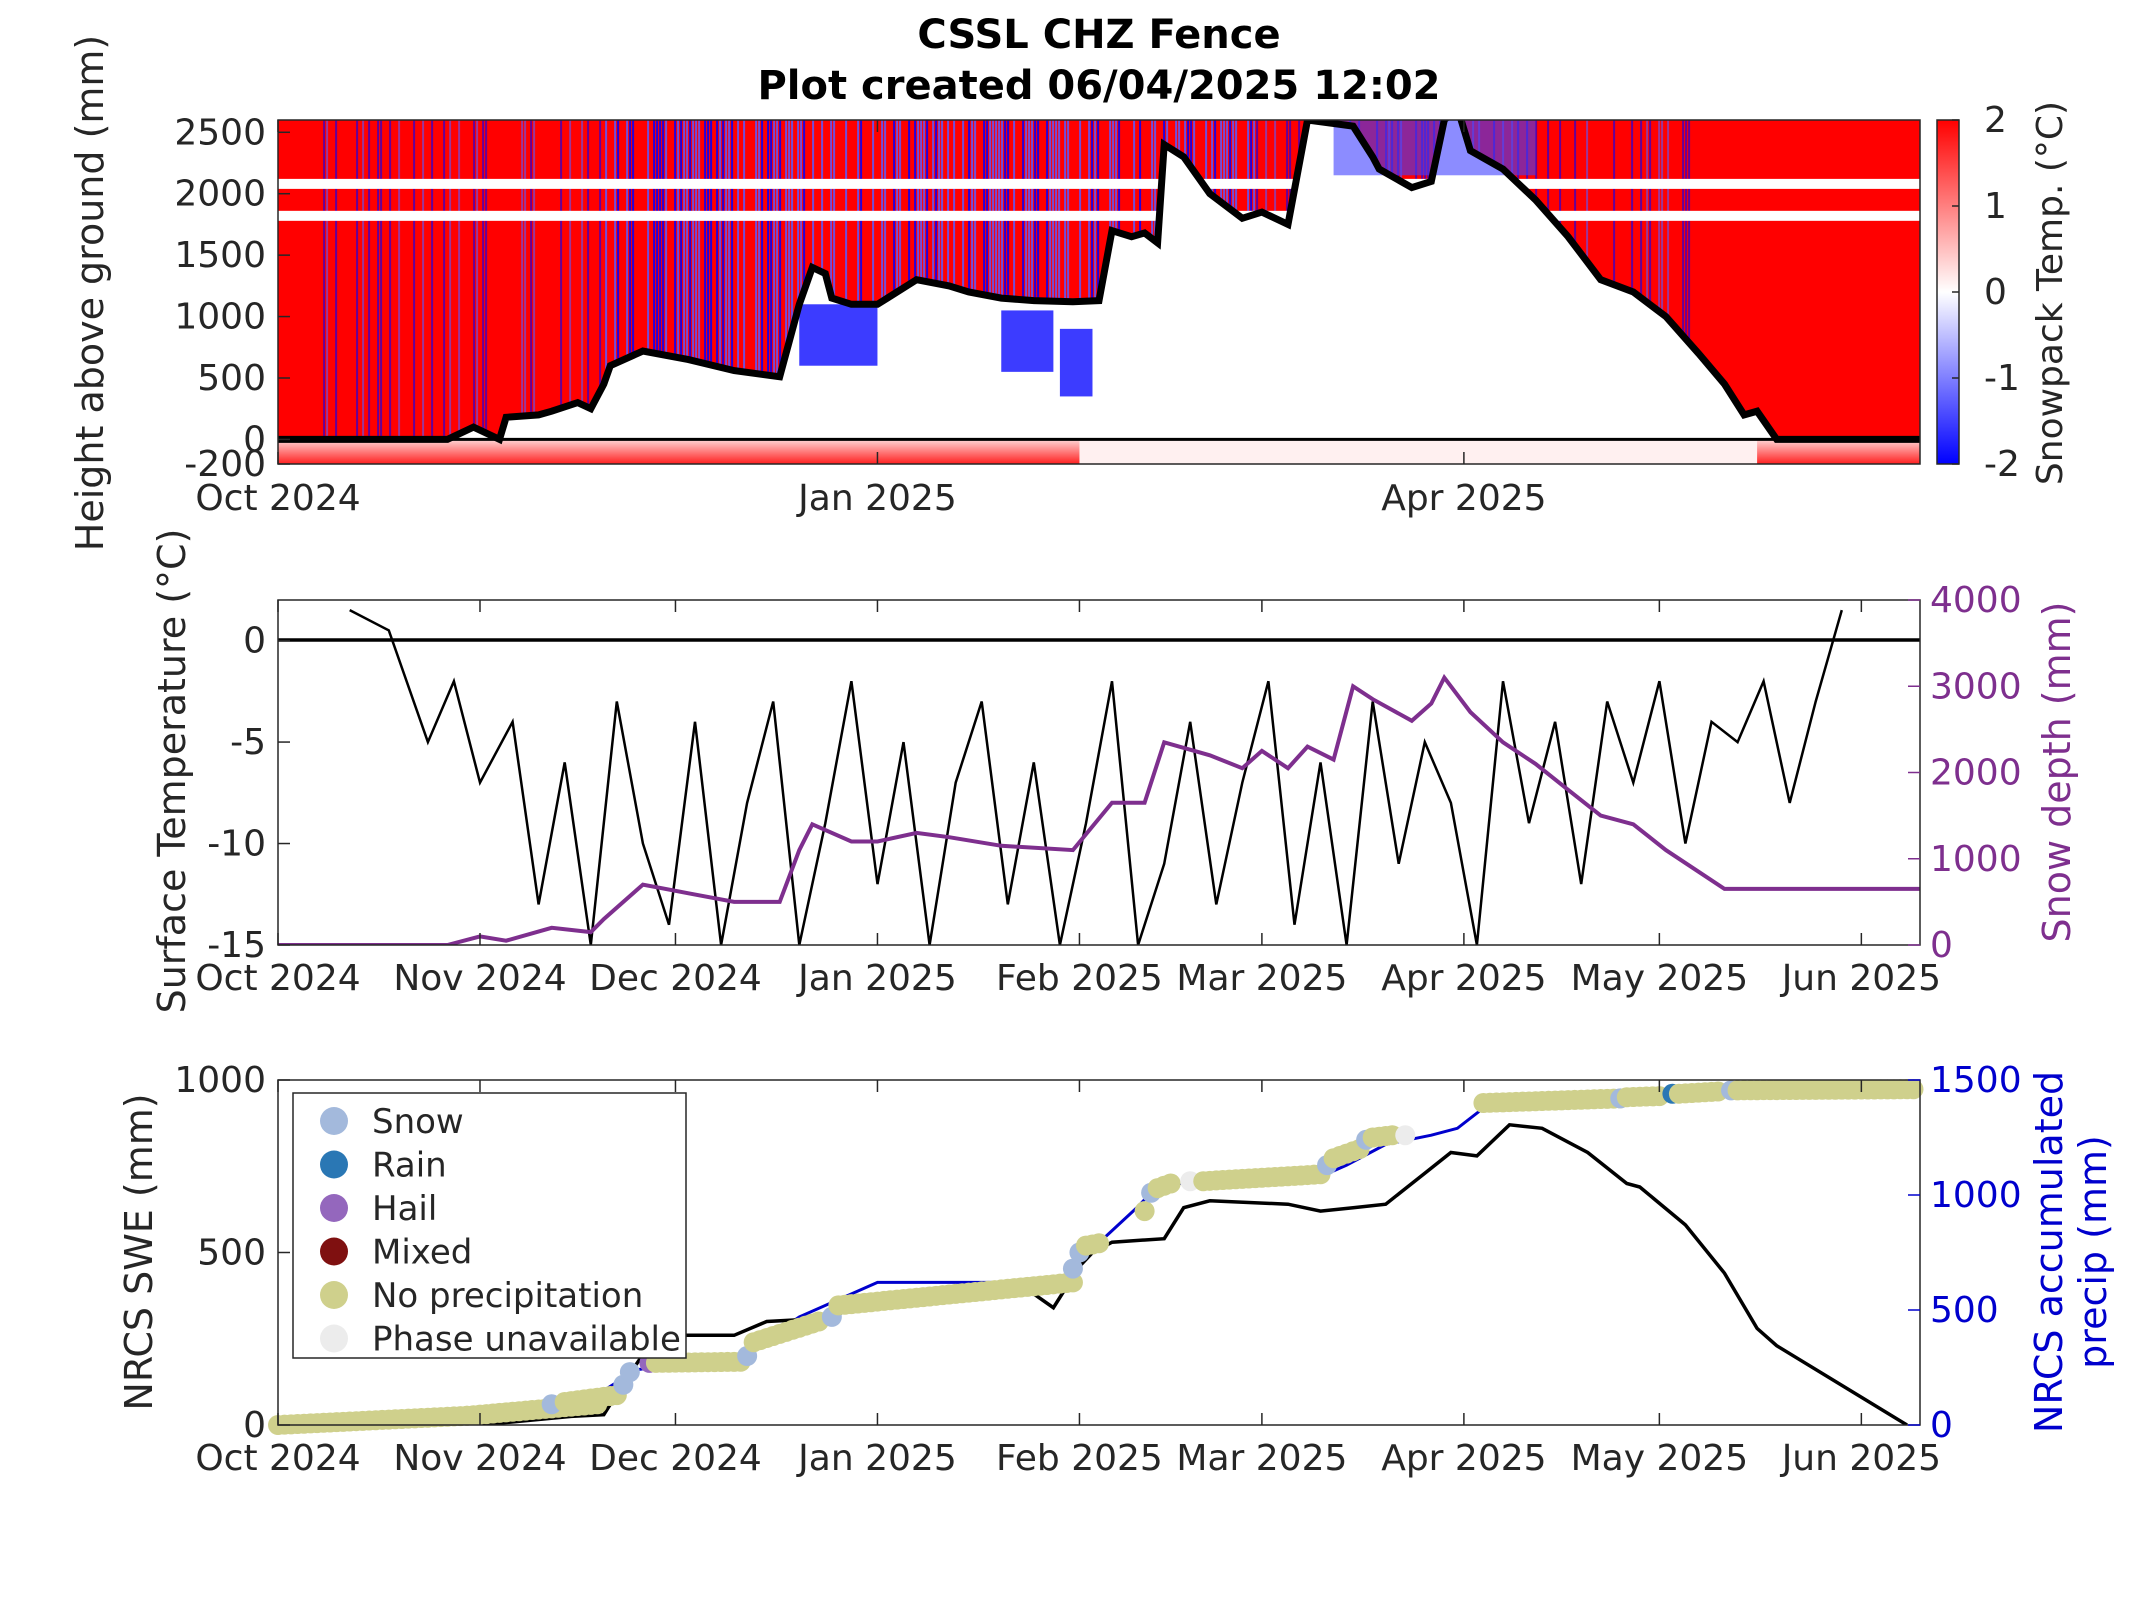  What do you see at coordinates (1976, 1080) in the screenshot?
I see `y2-tick-label: 1500` at bounding box center [1976, 1080].